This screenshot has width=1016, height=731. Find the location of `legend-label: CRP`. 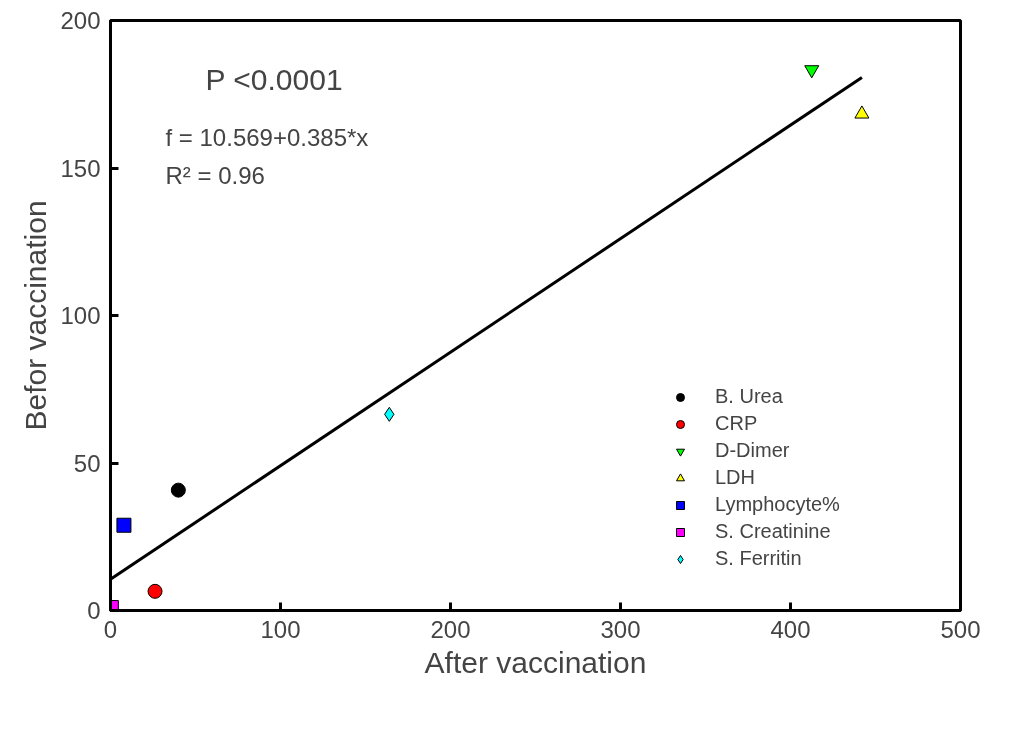

legend-label: CRP is located at coordinates (736, 423).